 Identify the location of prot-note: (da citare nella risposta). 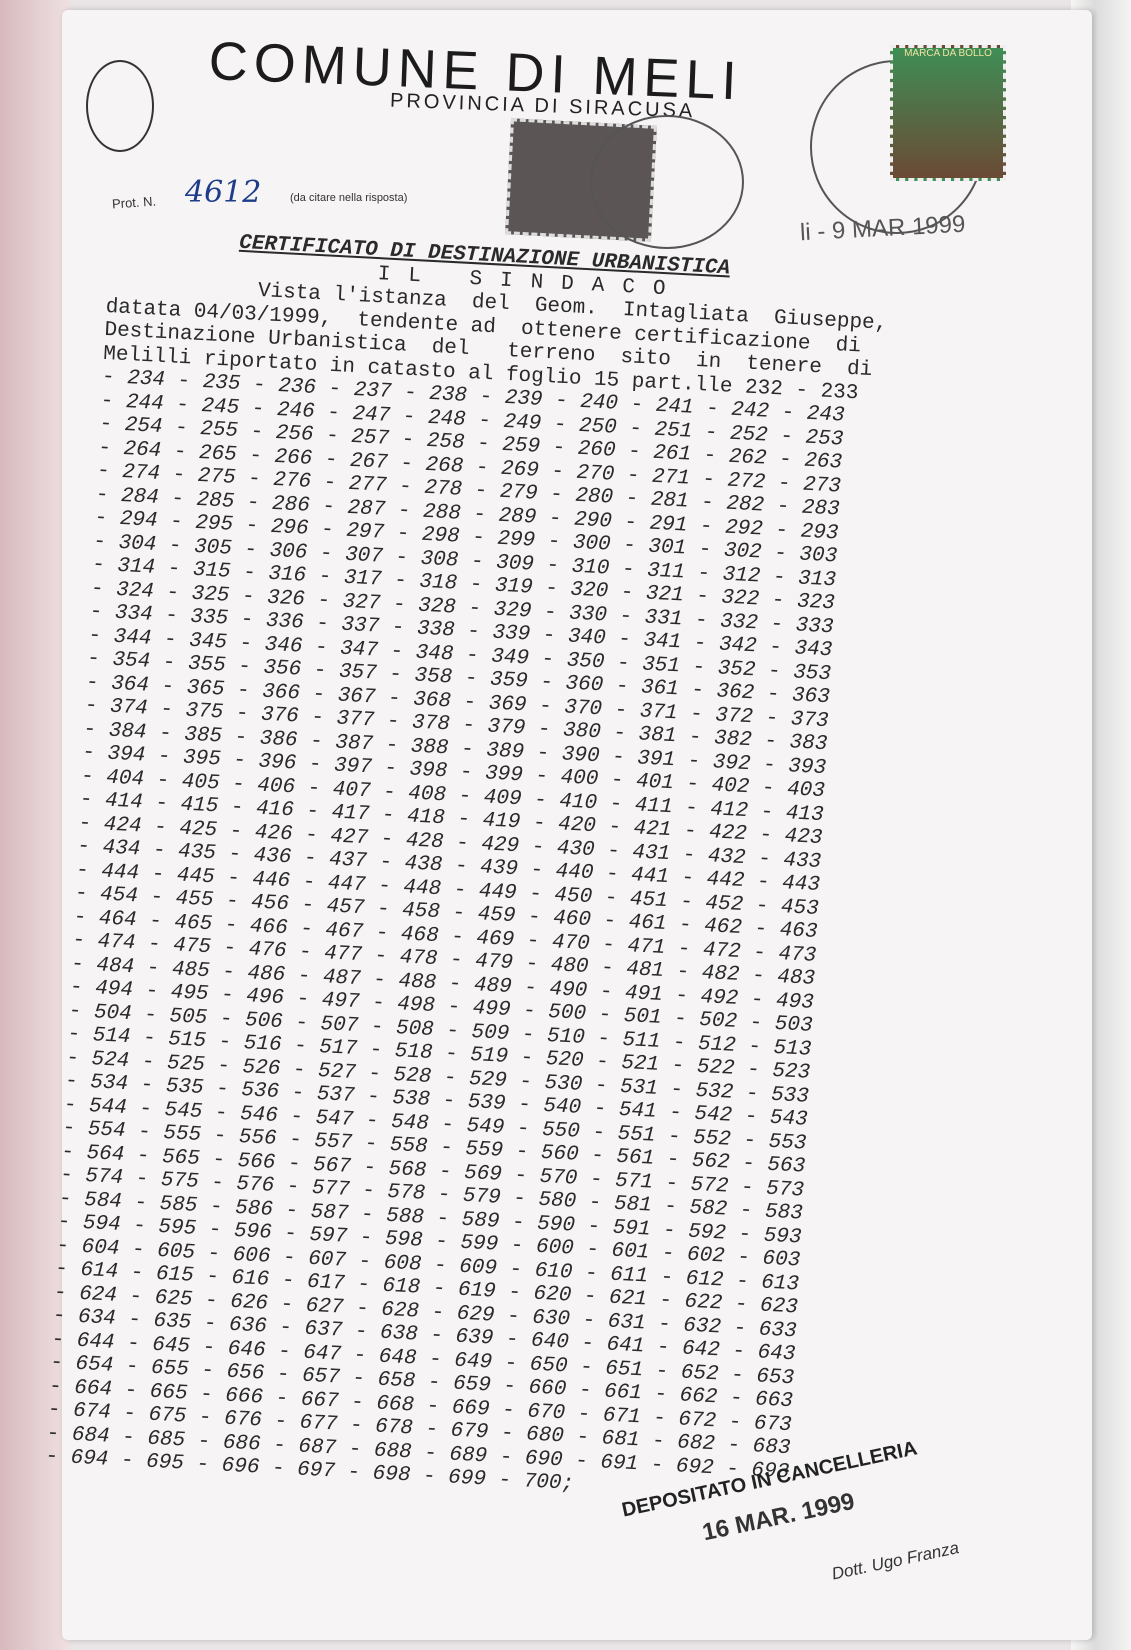
(349, 198).